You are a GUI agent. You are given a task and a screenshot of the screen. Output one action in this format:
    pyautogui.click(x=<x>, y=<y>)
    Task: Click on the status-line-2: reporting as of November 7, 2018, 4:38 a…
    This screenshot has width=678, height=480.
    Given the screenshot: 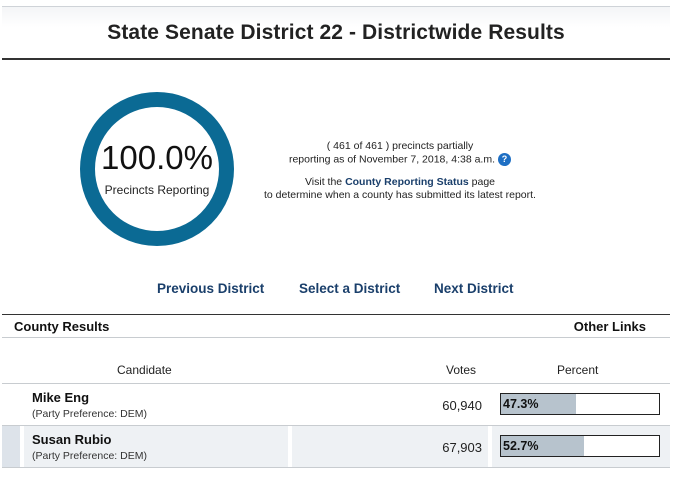 What is the action you would take?
    pyautogui.click(x=392, y=159)
    